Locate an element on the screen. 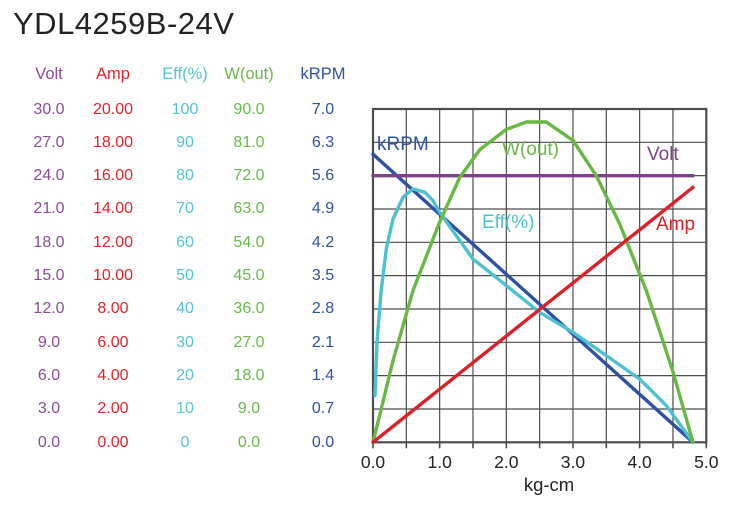 The height and width of the screenshot is (508, 731). series-label-wout: W(out) is located at coordinates (530, 149).